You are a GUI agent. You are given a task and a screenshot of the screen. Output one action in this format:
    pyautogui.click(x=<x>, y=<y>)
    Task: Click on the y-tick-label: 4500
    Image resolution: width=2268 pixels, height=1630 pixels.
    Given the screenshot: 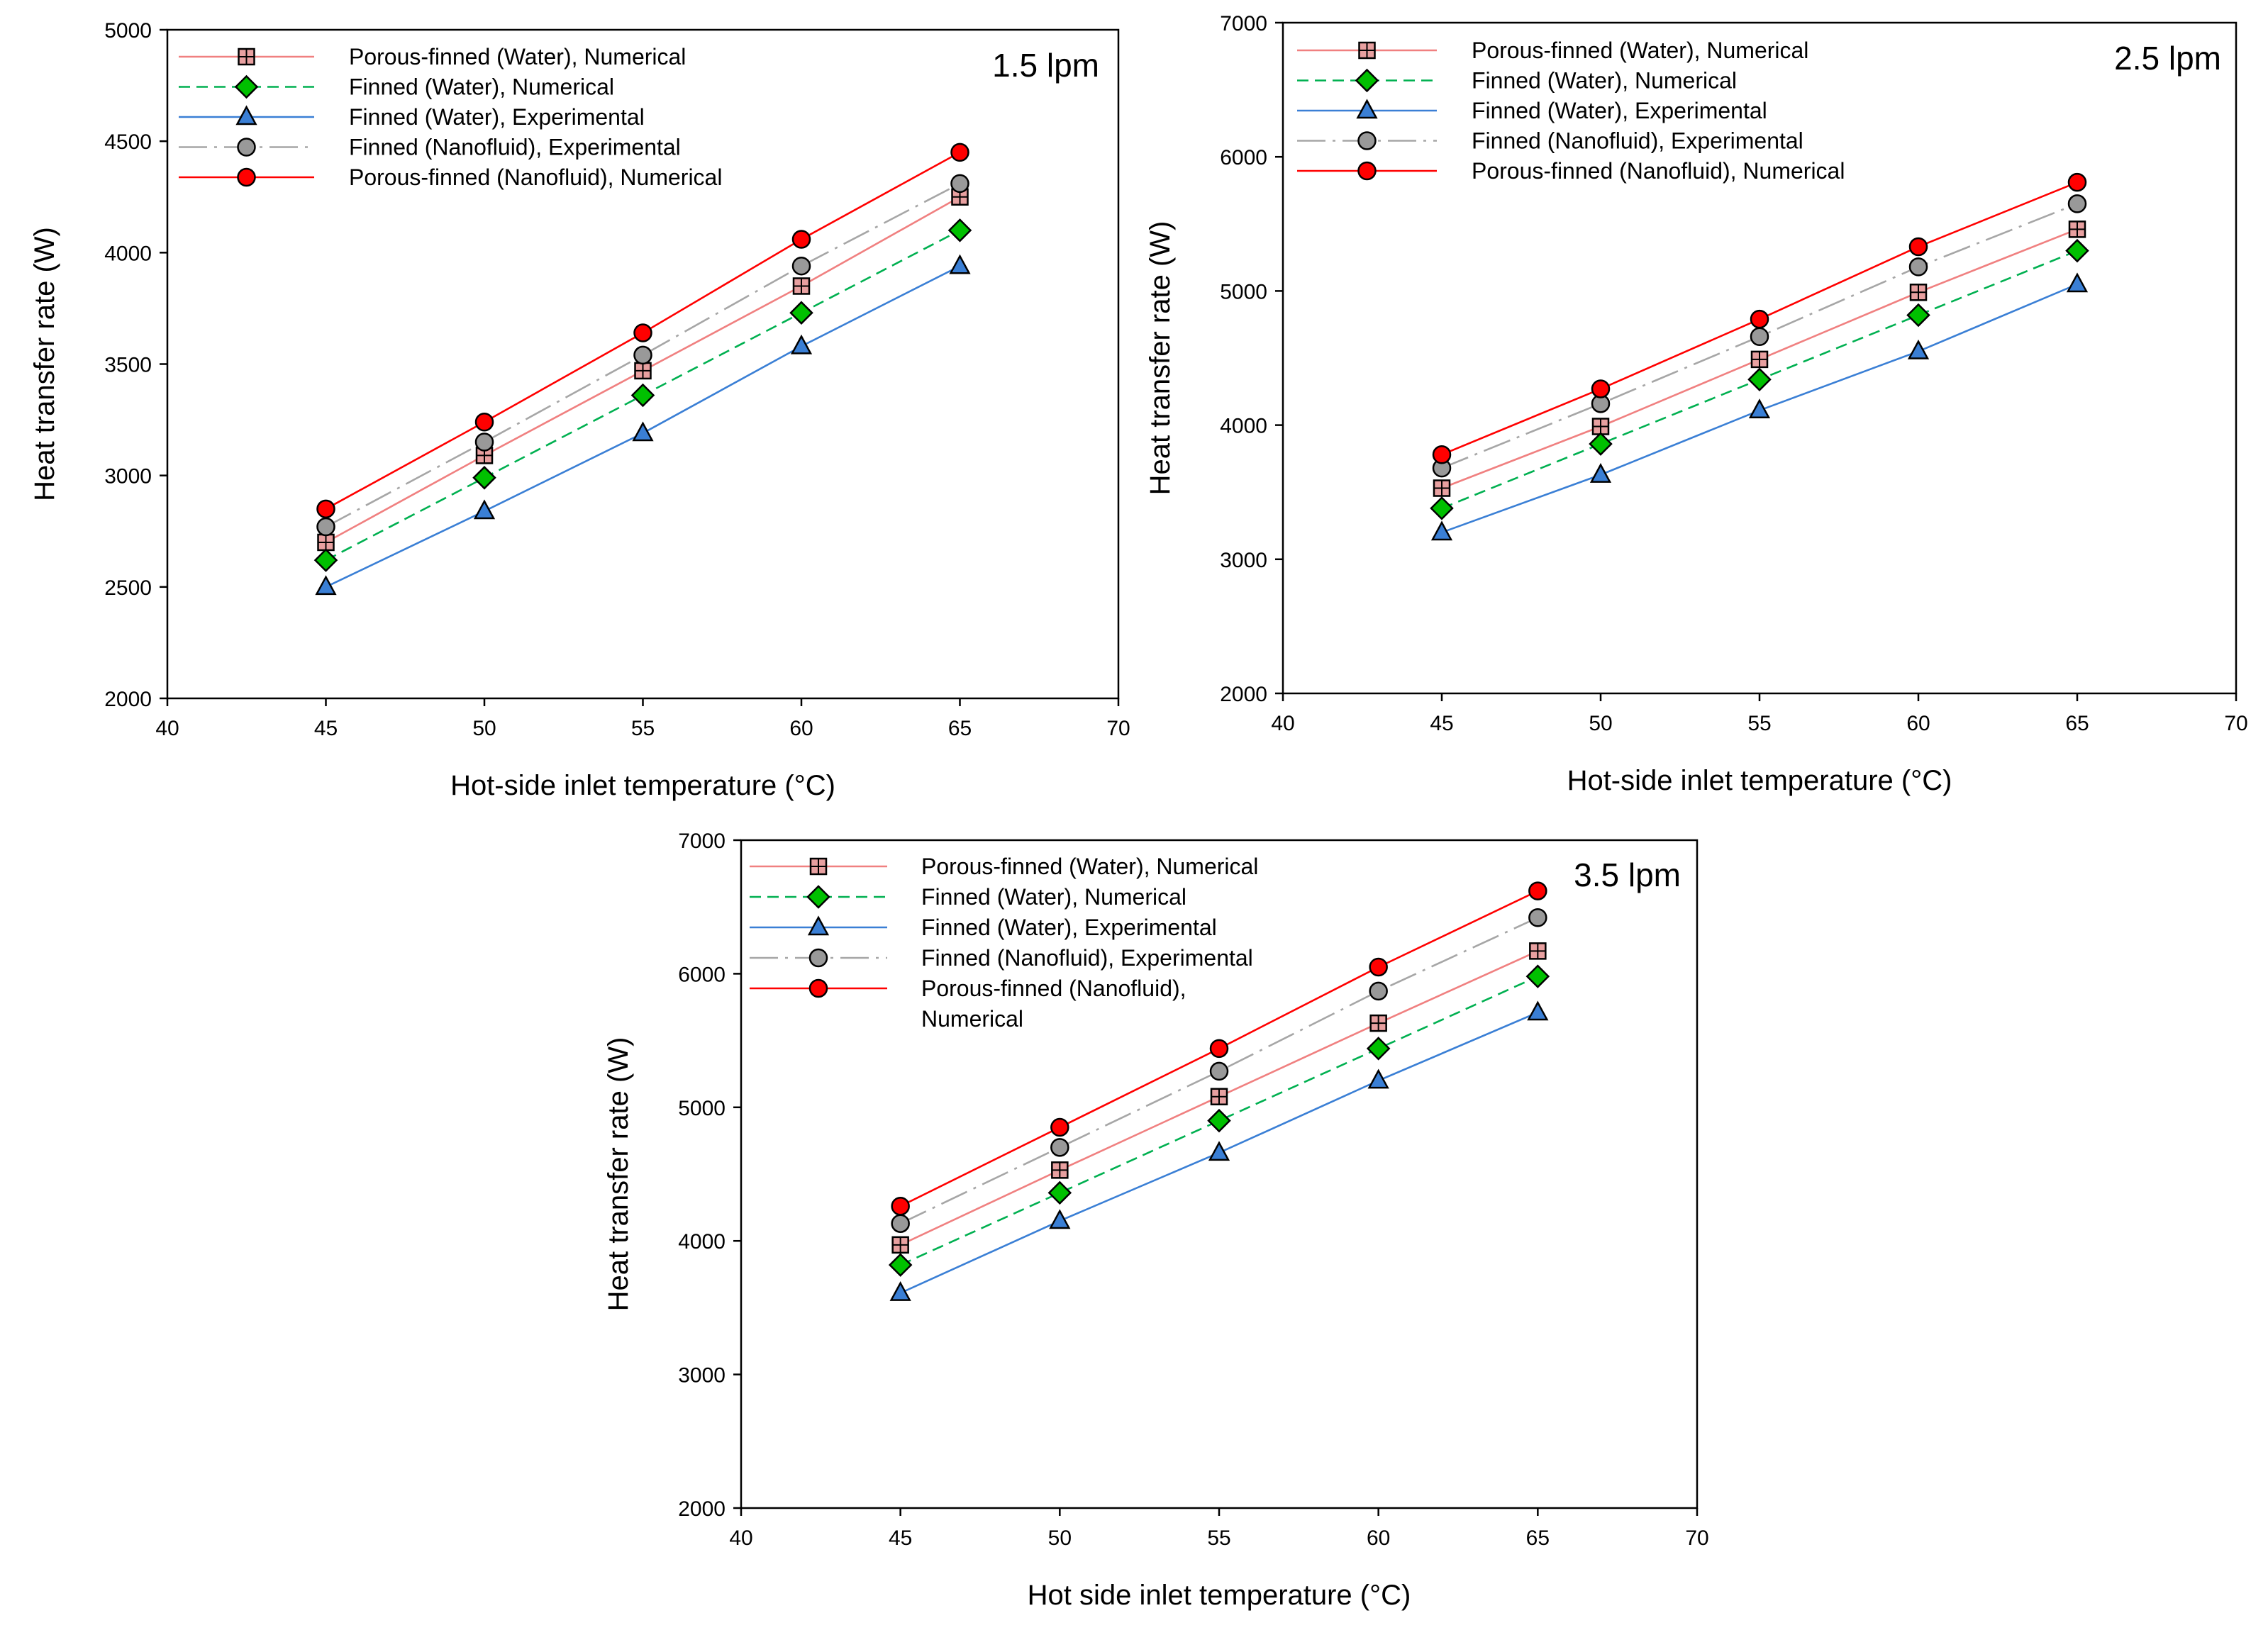 What is the action you would take?
    pyautogui.click(x=128, y=142)
    